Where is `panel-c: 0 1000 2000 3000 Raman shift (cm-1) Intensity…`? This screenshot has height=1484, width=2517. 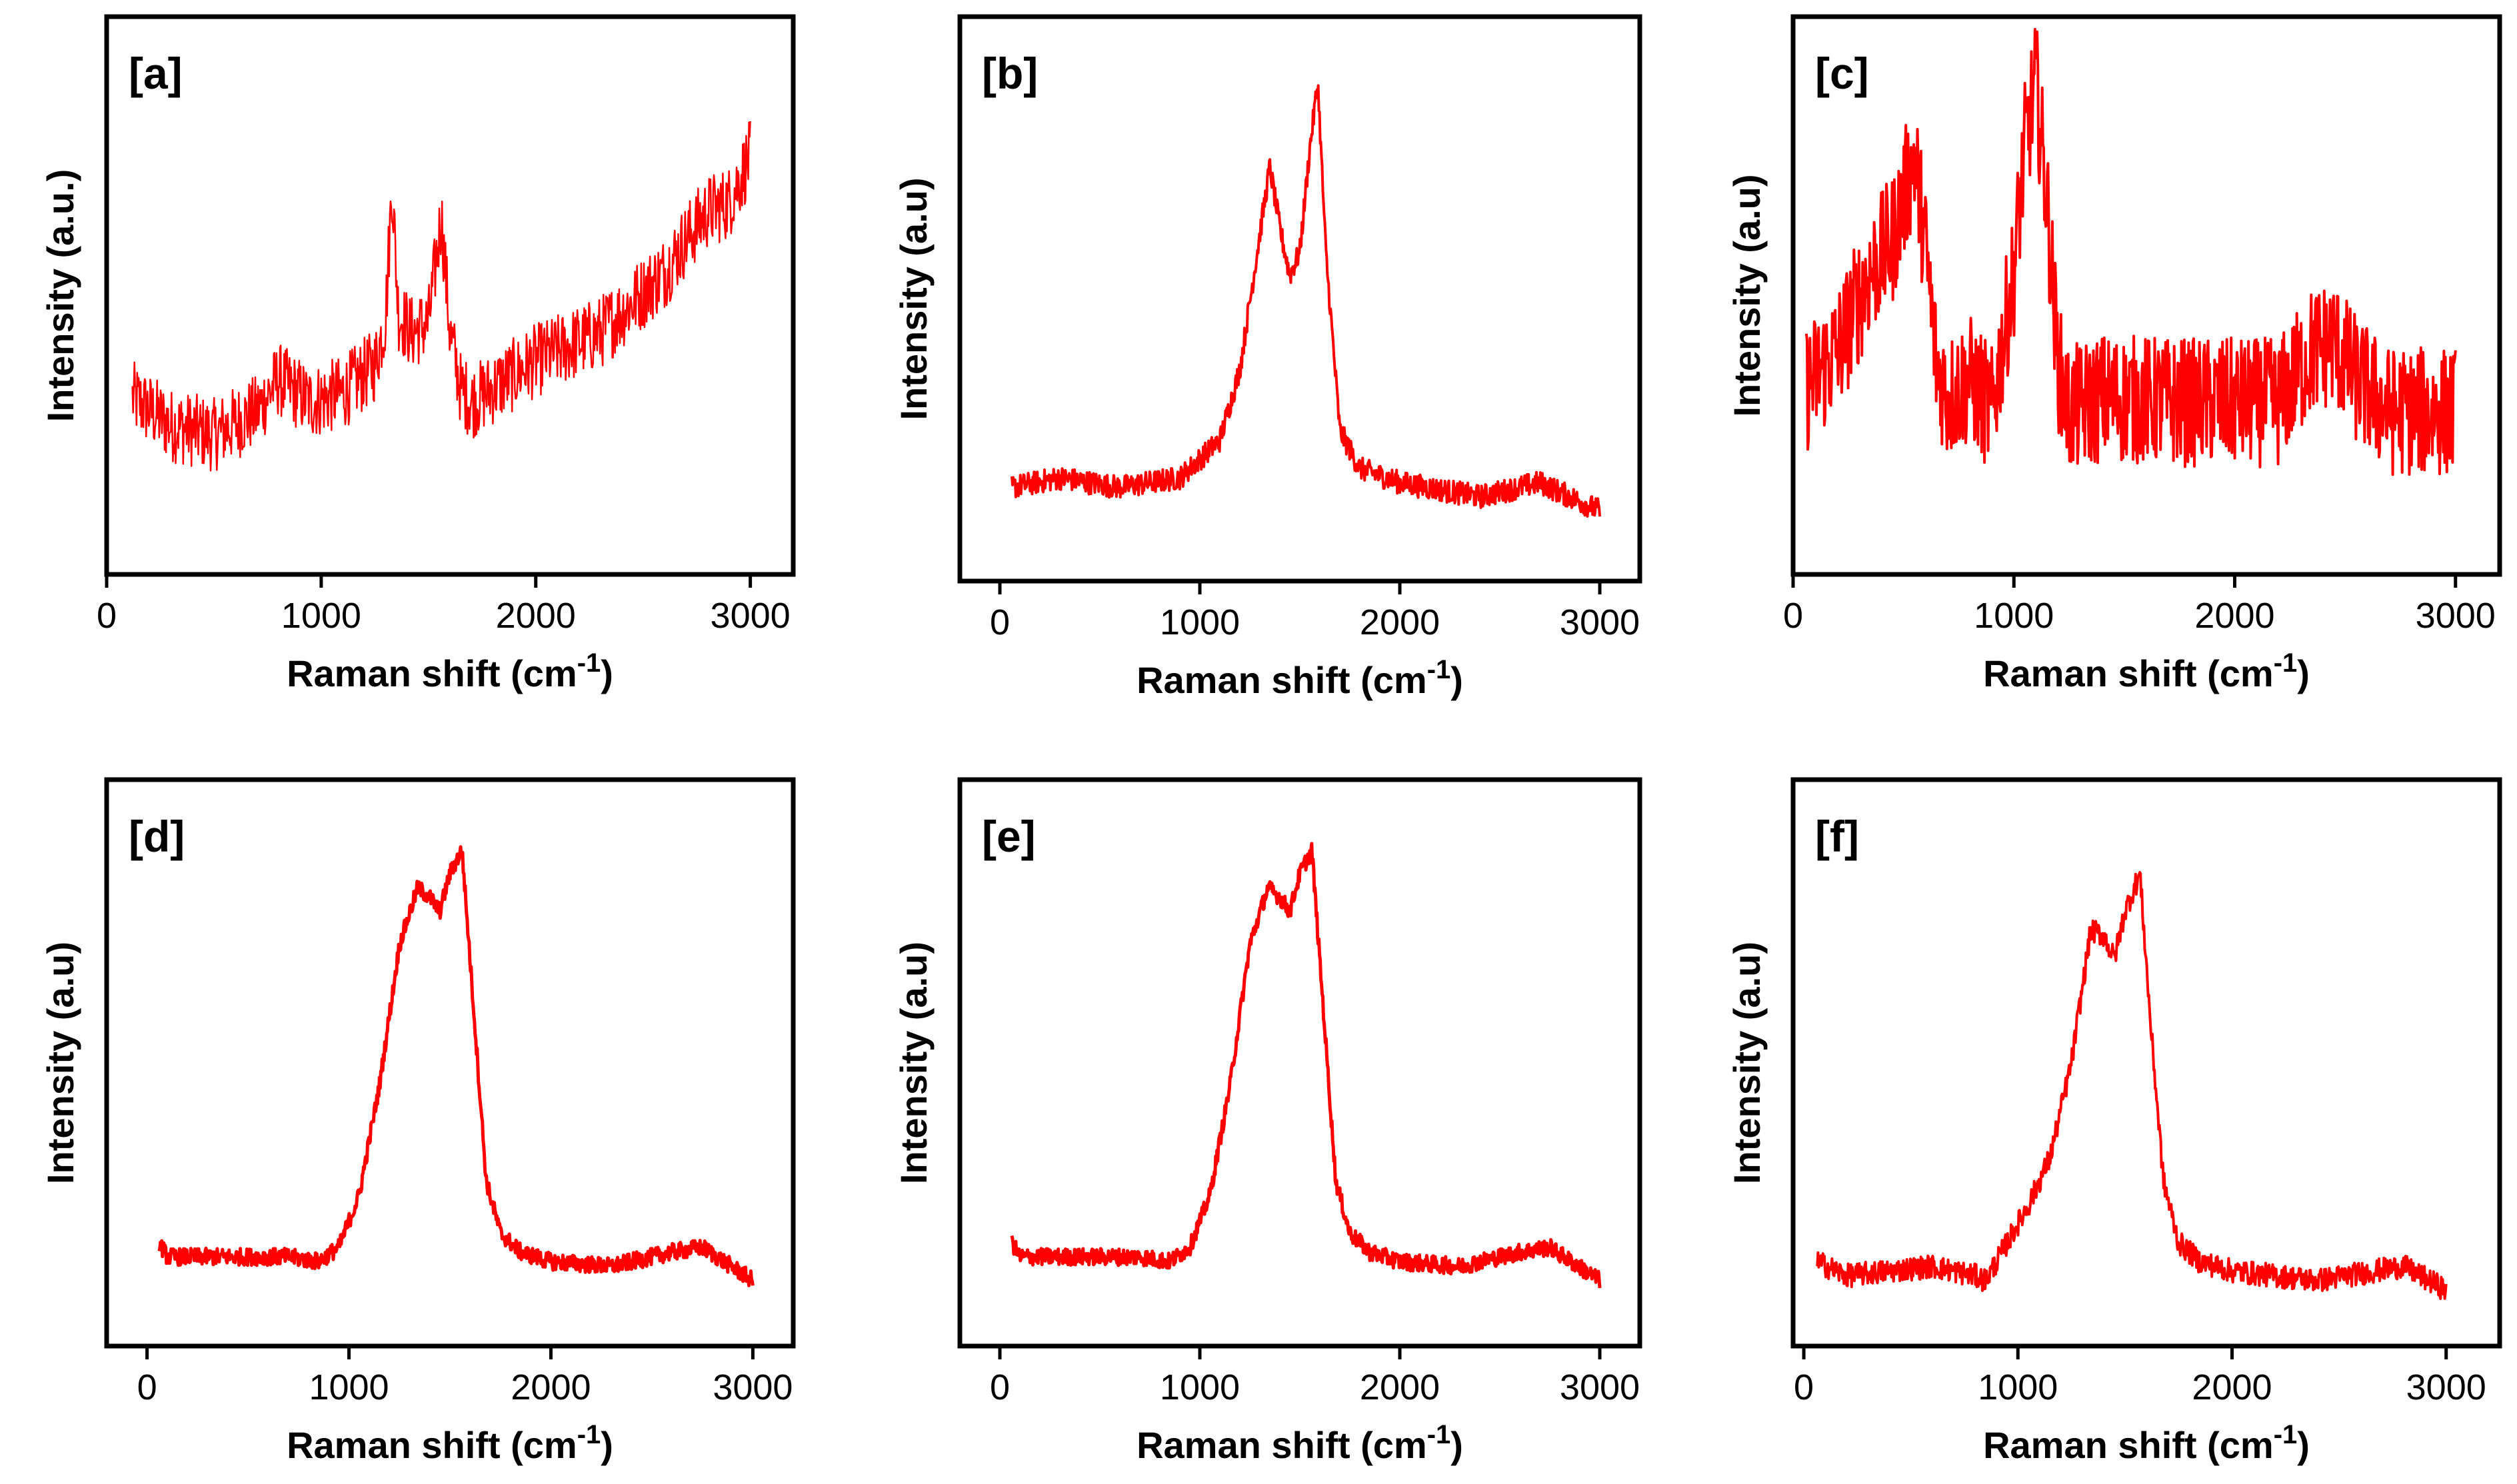
panel-c: 0 1000 2000 3000 Raman shift (cm-1) Intensity… is located at coordinates (2114, 354).